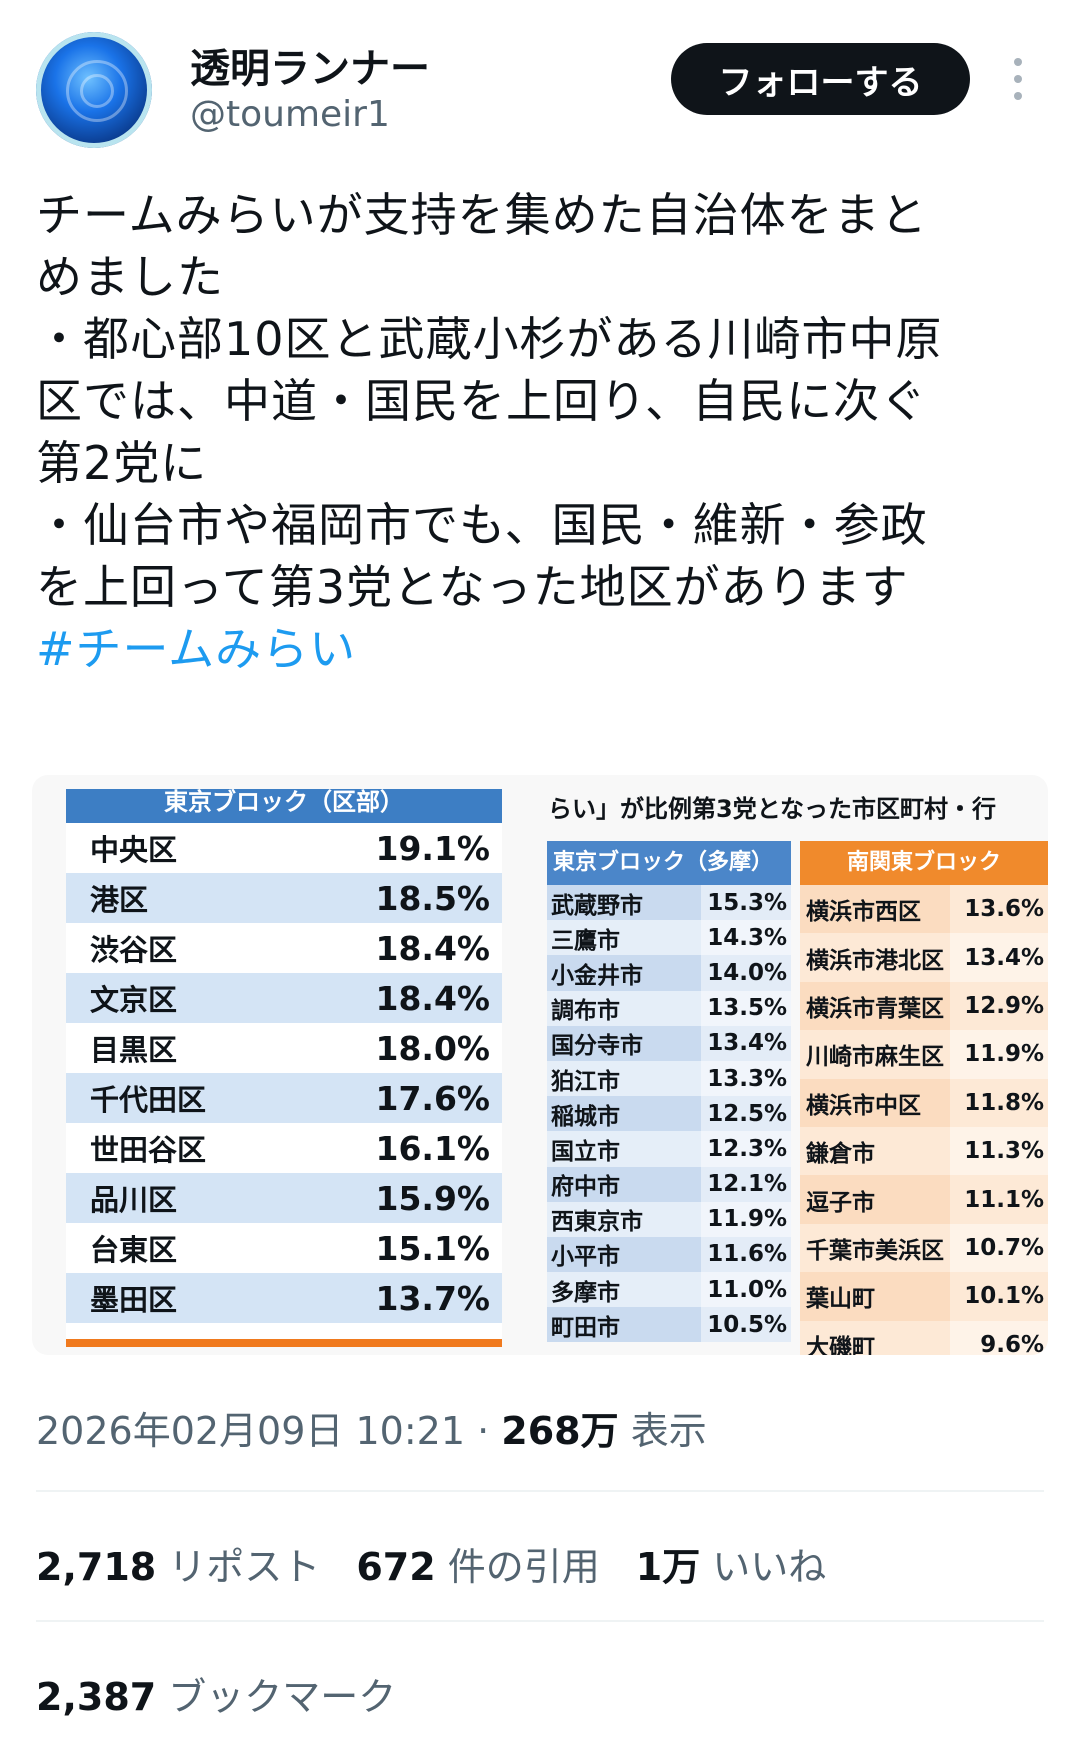 This screenshot has width=1080, height=1756. I want to click on like-stat: 1万 いいね, so click(731, 1567).